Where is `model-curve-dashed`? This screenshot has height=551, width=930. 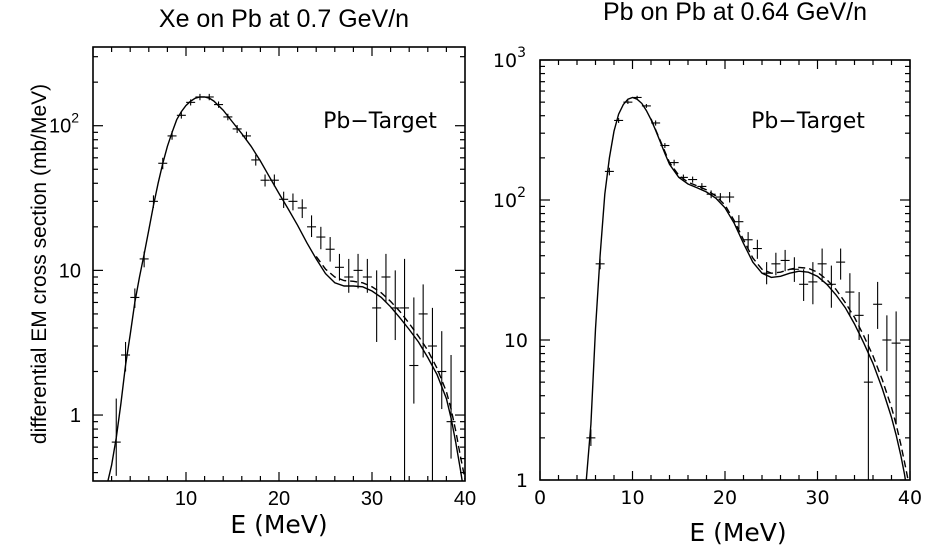 model-curve-dashed is located at coordinates (390, 367).